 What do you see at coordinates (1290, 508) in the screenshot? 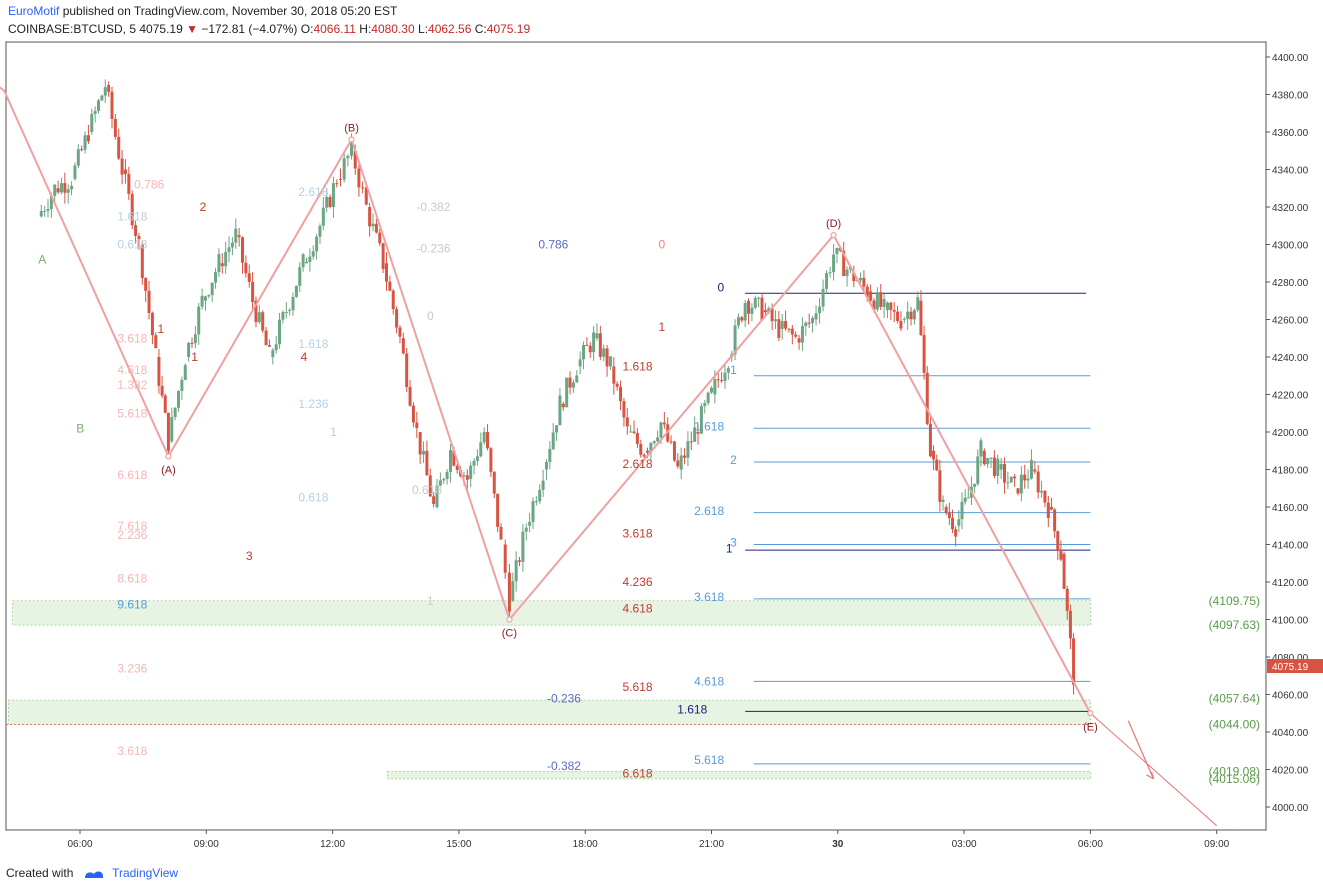
I see `y-tick-label: 4160.00` at bounding box center [1290, 508].